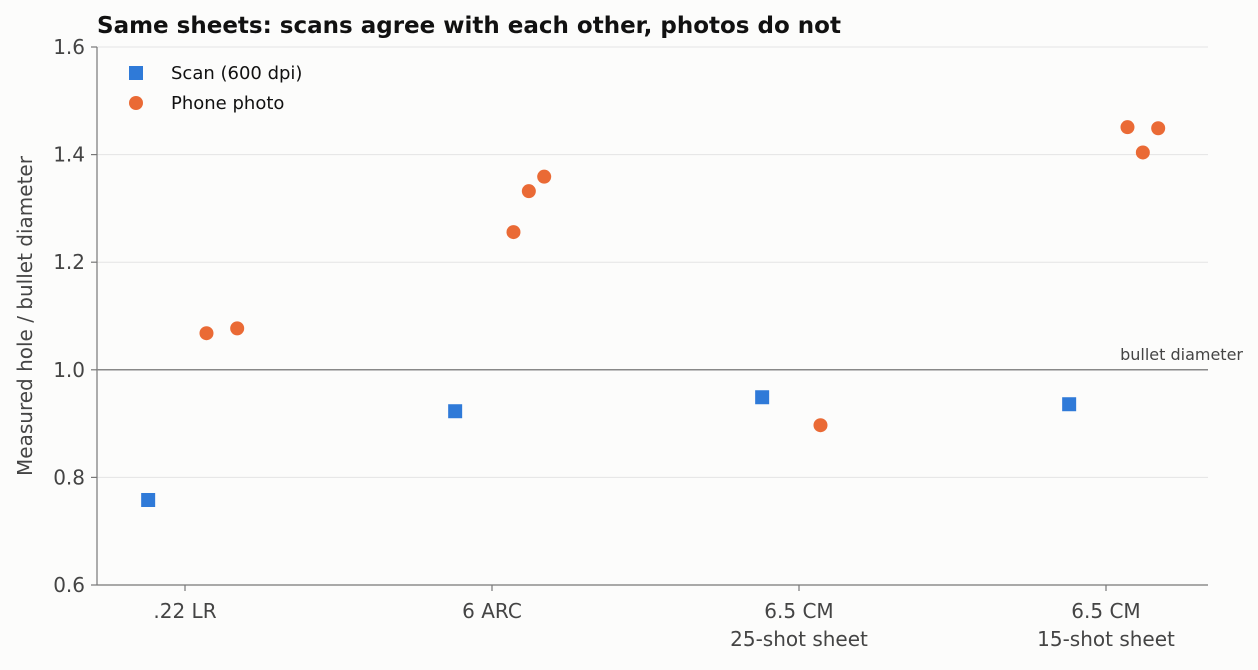 The height and width of the screenshot is (670, 1258). Describe the element at coordinates (69, 262) in the screenshot. I see `y-tick-label: 1.2` at that location.